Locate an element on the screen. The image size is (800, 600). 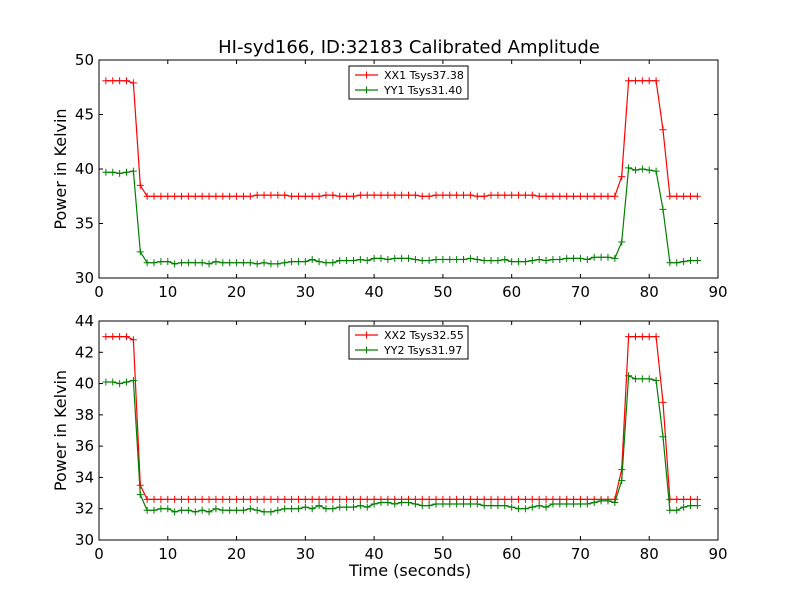
top-y-tick-label: 45 is located at coordinates (84, 115).